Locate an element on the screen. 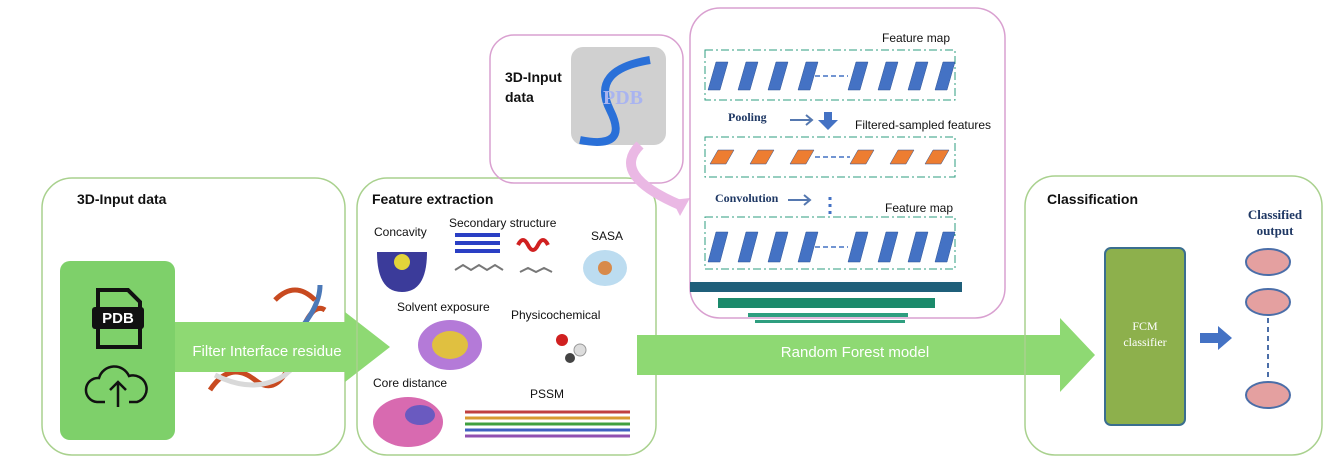 This screenshot has height=467, width=1330. feature-label: Concavity is located at coordinates (400, 232).